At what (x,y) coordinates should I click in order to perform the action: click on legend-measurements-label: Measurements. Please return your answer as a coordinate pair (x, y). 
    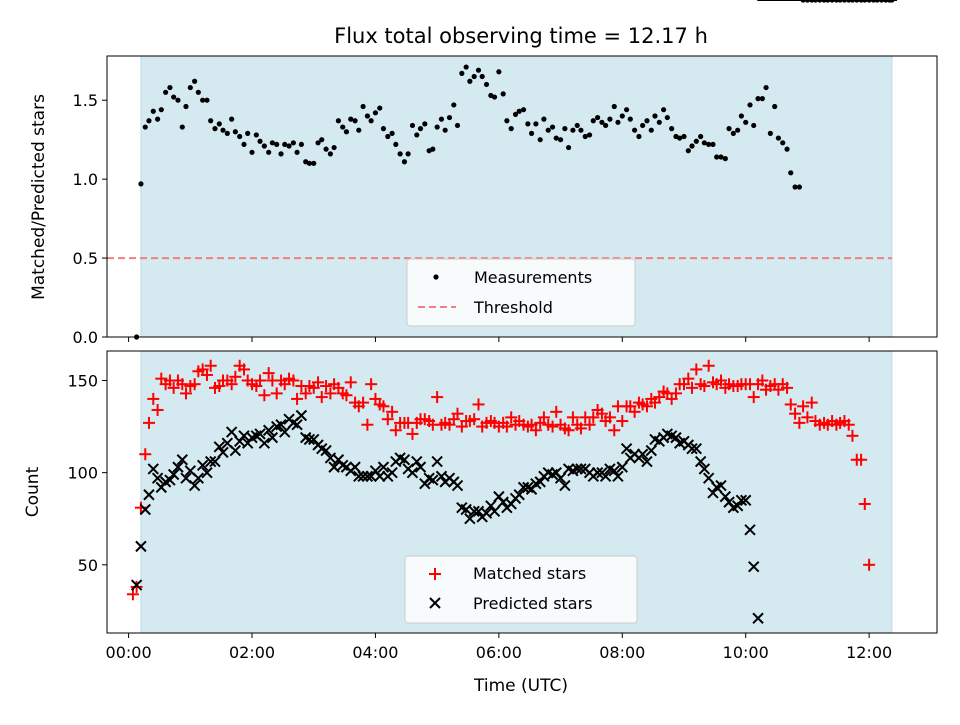
    Looking at the image, I should click on (533, 277).